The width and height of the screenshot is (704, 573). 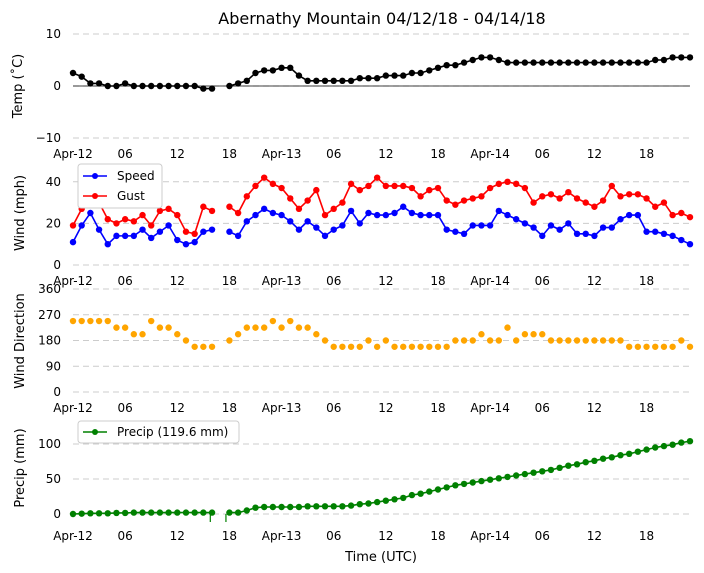 What do you see at coordinates (646, 536) in the screenshot?
I see `precip-xtick-label: 18` at bounding box center [646, 536].